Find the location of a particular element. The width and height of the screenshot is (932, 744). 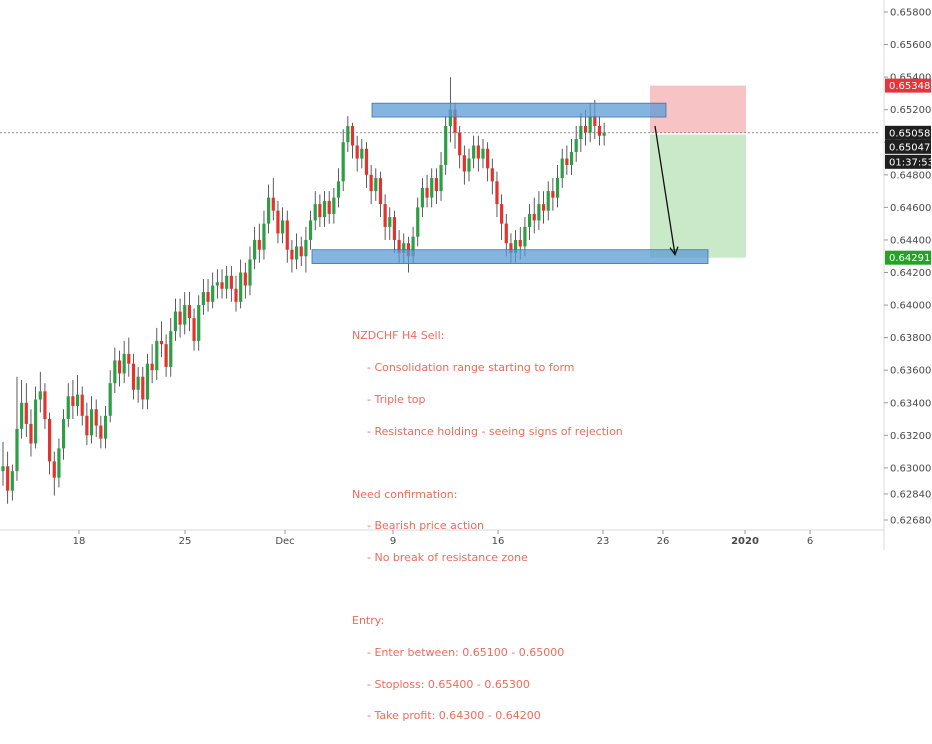

price-badges-layer: 0.65348 0.65058 0.65047 01:37:53 0.64291 is located at coordinates (908, 171).